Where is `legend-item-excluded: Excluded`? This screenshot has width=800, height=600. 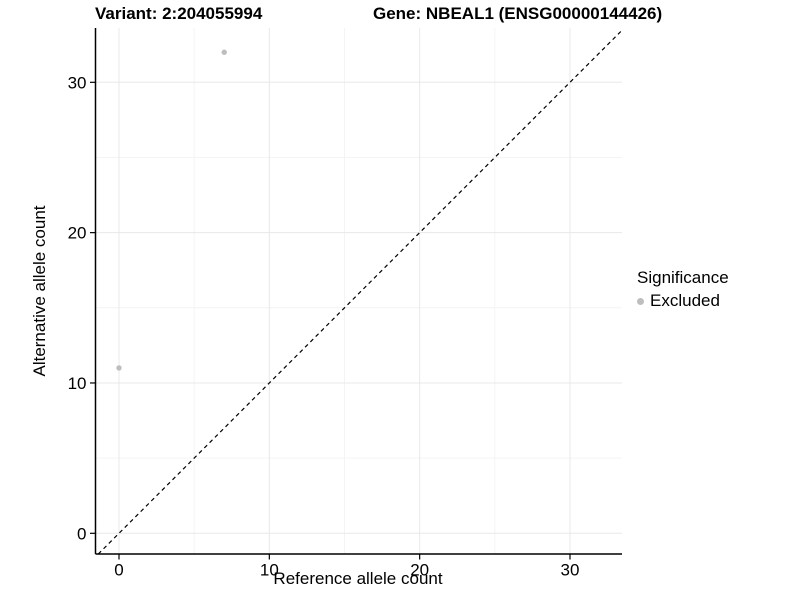 legend-item-excluded: Excluded is located at coordinates (683, 301).